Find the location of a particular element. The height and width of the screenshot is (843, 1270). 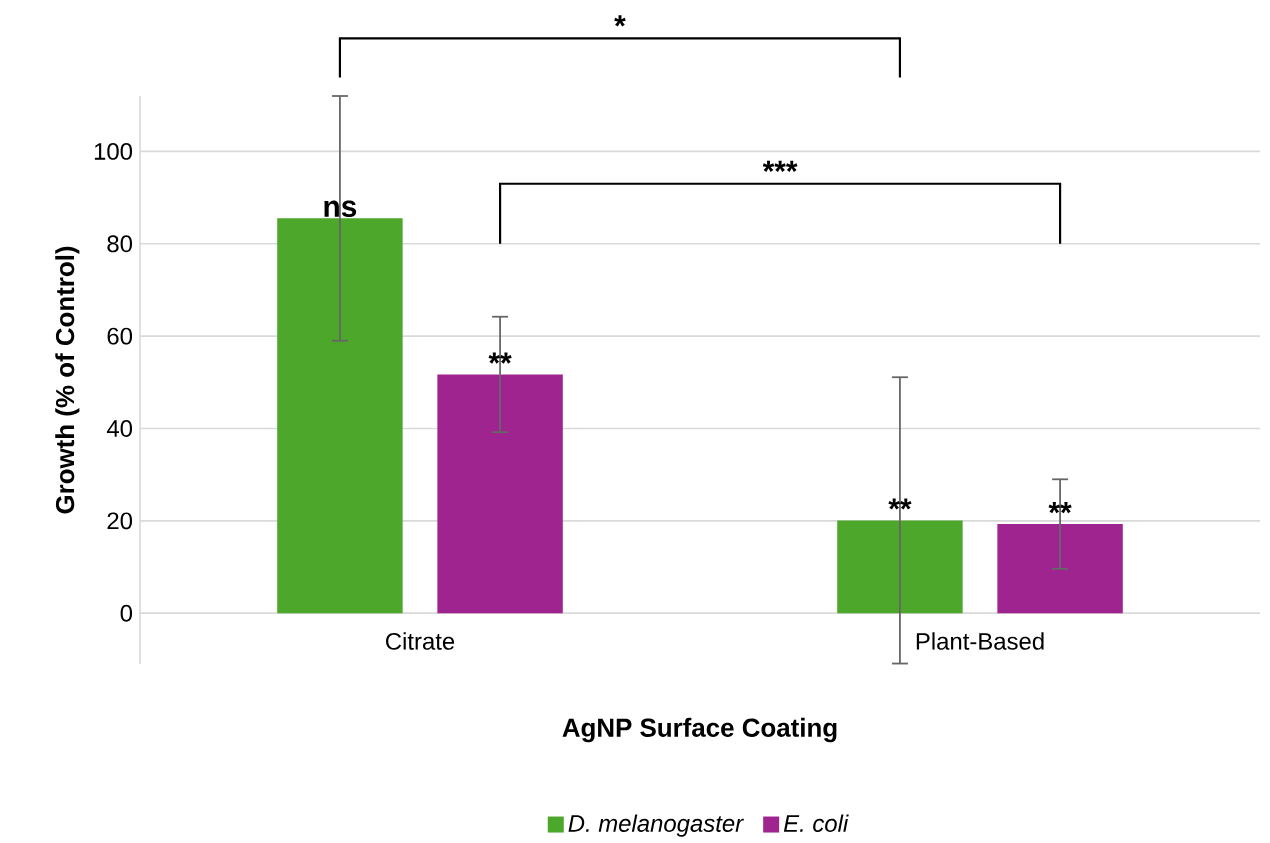

x-axis-title: AgNP Surface Coating is located at coordinates (699, 730).